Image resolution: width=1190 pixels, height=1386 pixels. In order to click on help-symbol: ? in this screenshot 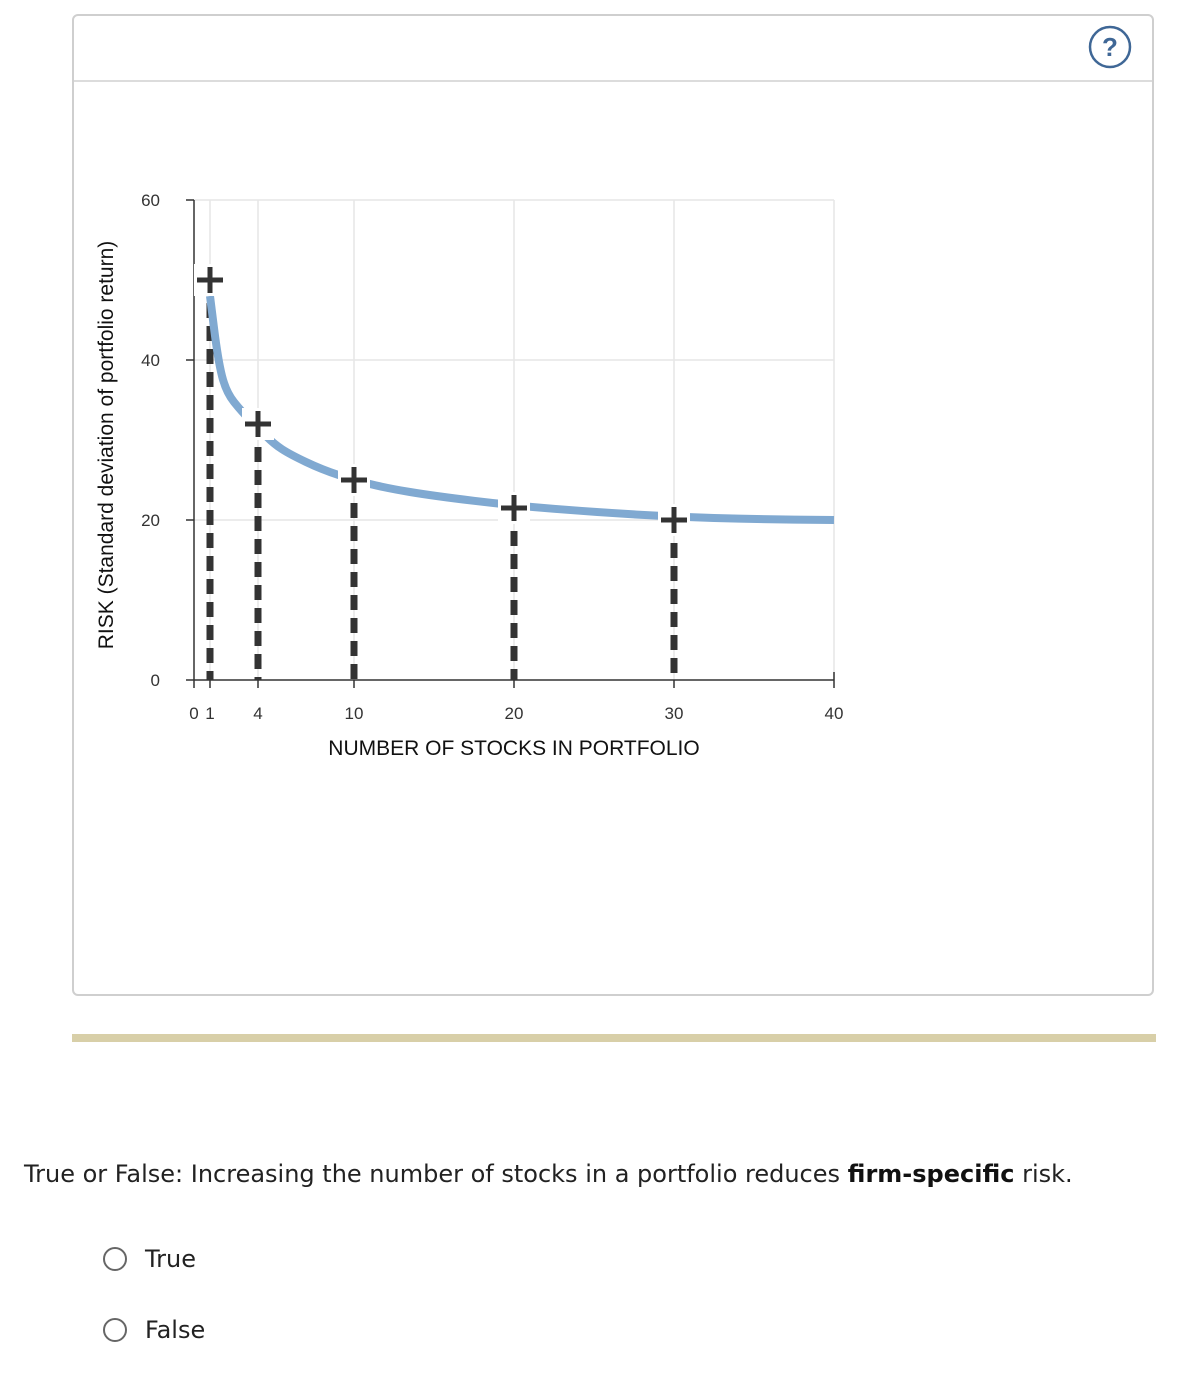, I will do `click(1110, 47)`.